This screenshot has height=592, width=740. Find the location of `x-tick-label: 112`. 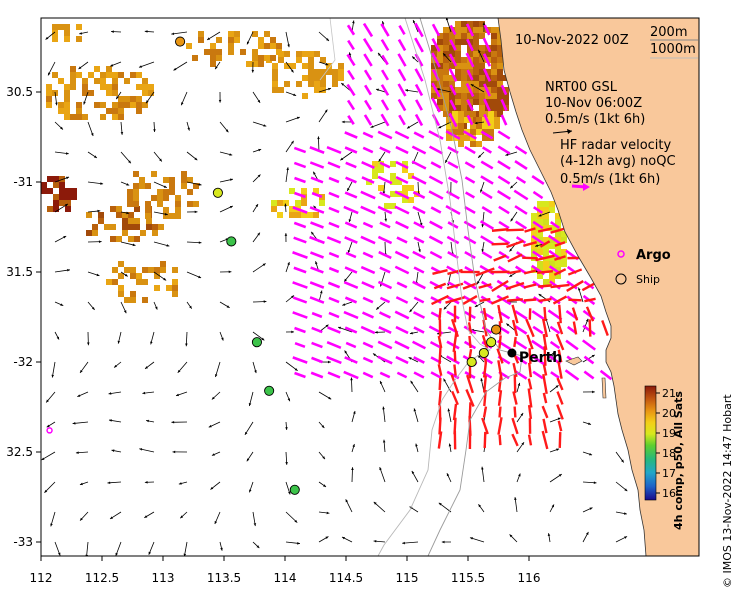

x-tick-label: 112 is located at coordinates (41, 578).